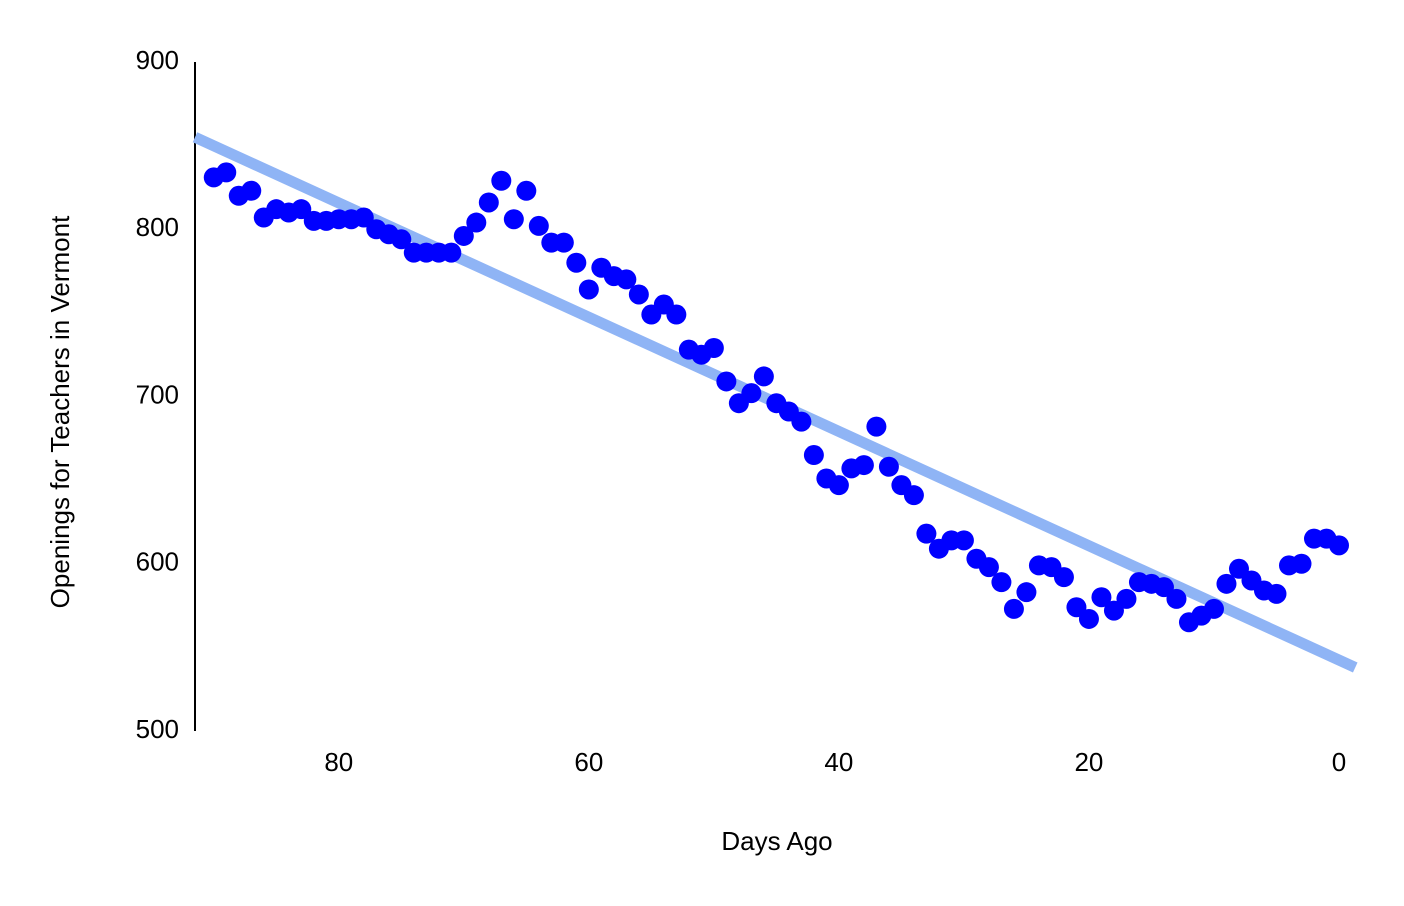 This screenshot has height=906, width=1404. What do you see at coordinates (1339, 762) in the screenshot?
I see `x-tick-label: 0` at bounding box center [1339, 762].